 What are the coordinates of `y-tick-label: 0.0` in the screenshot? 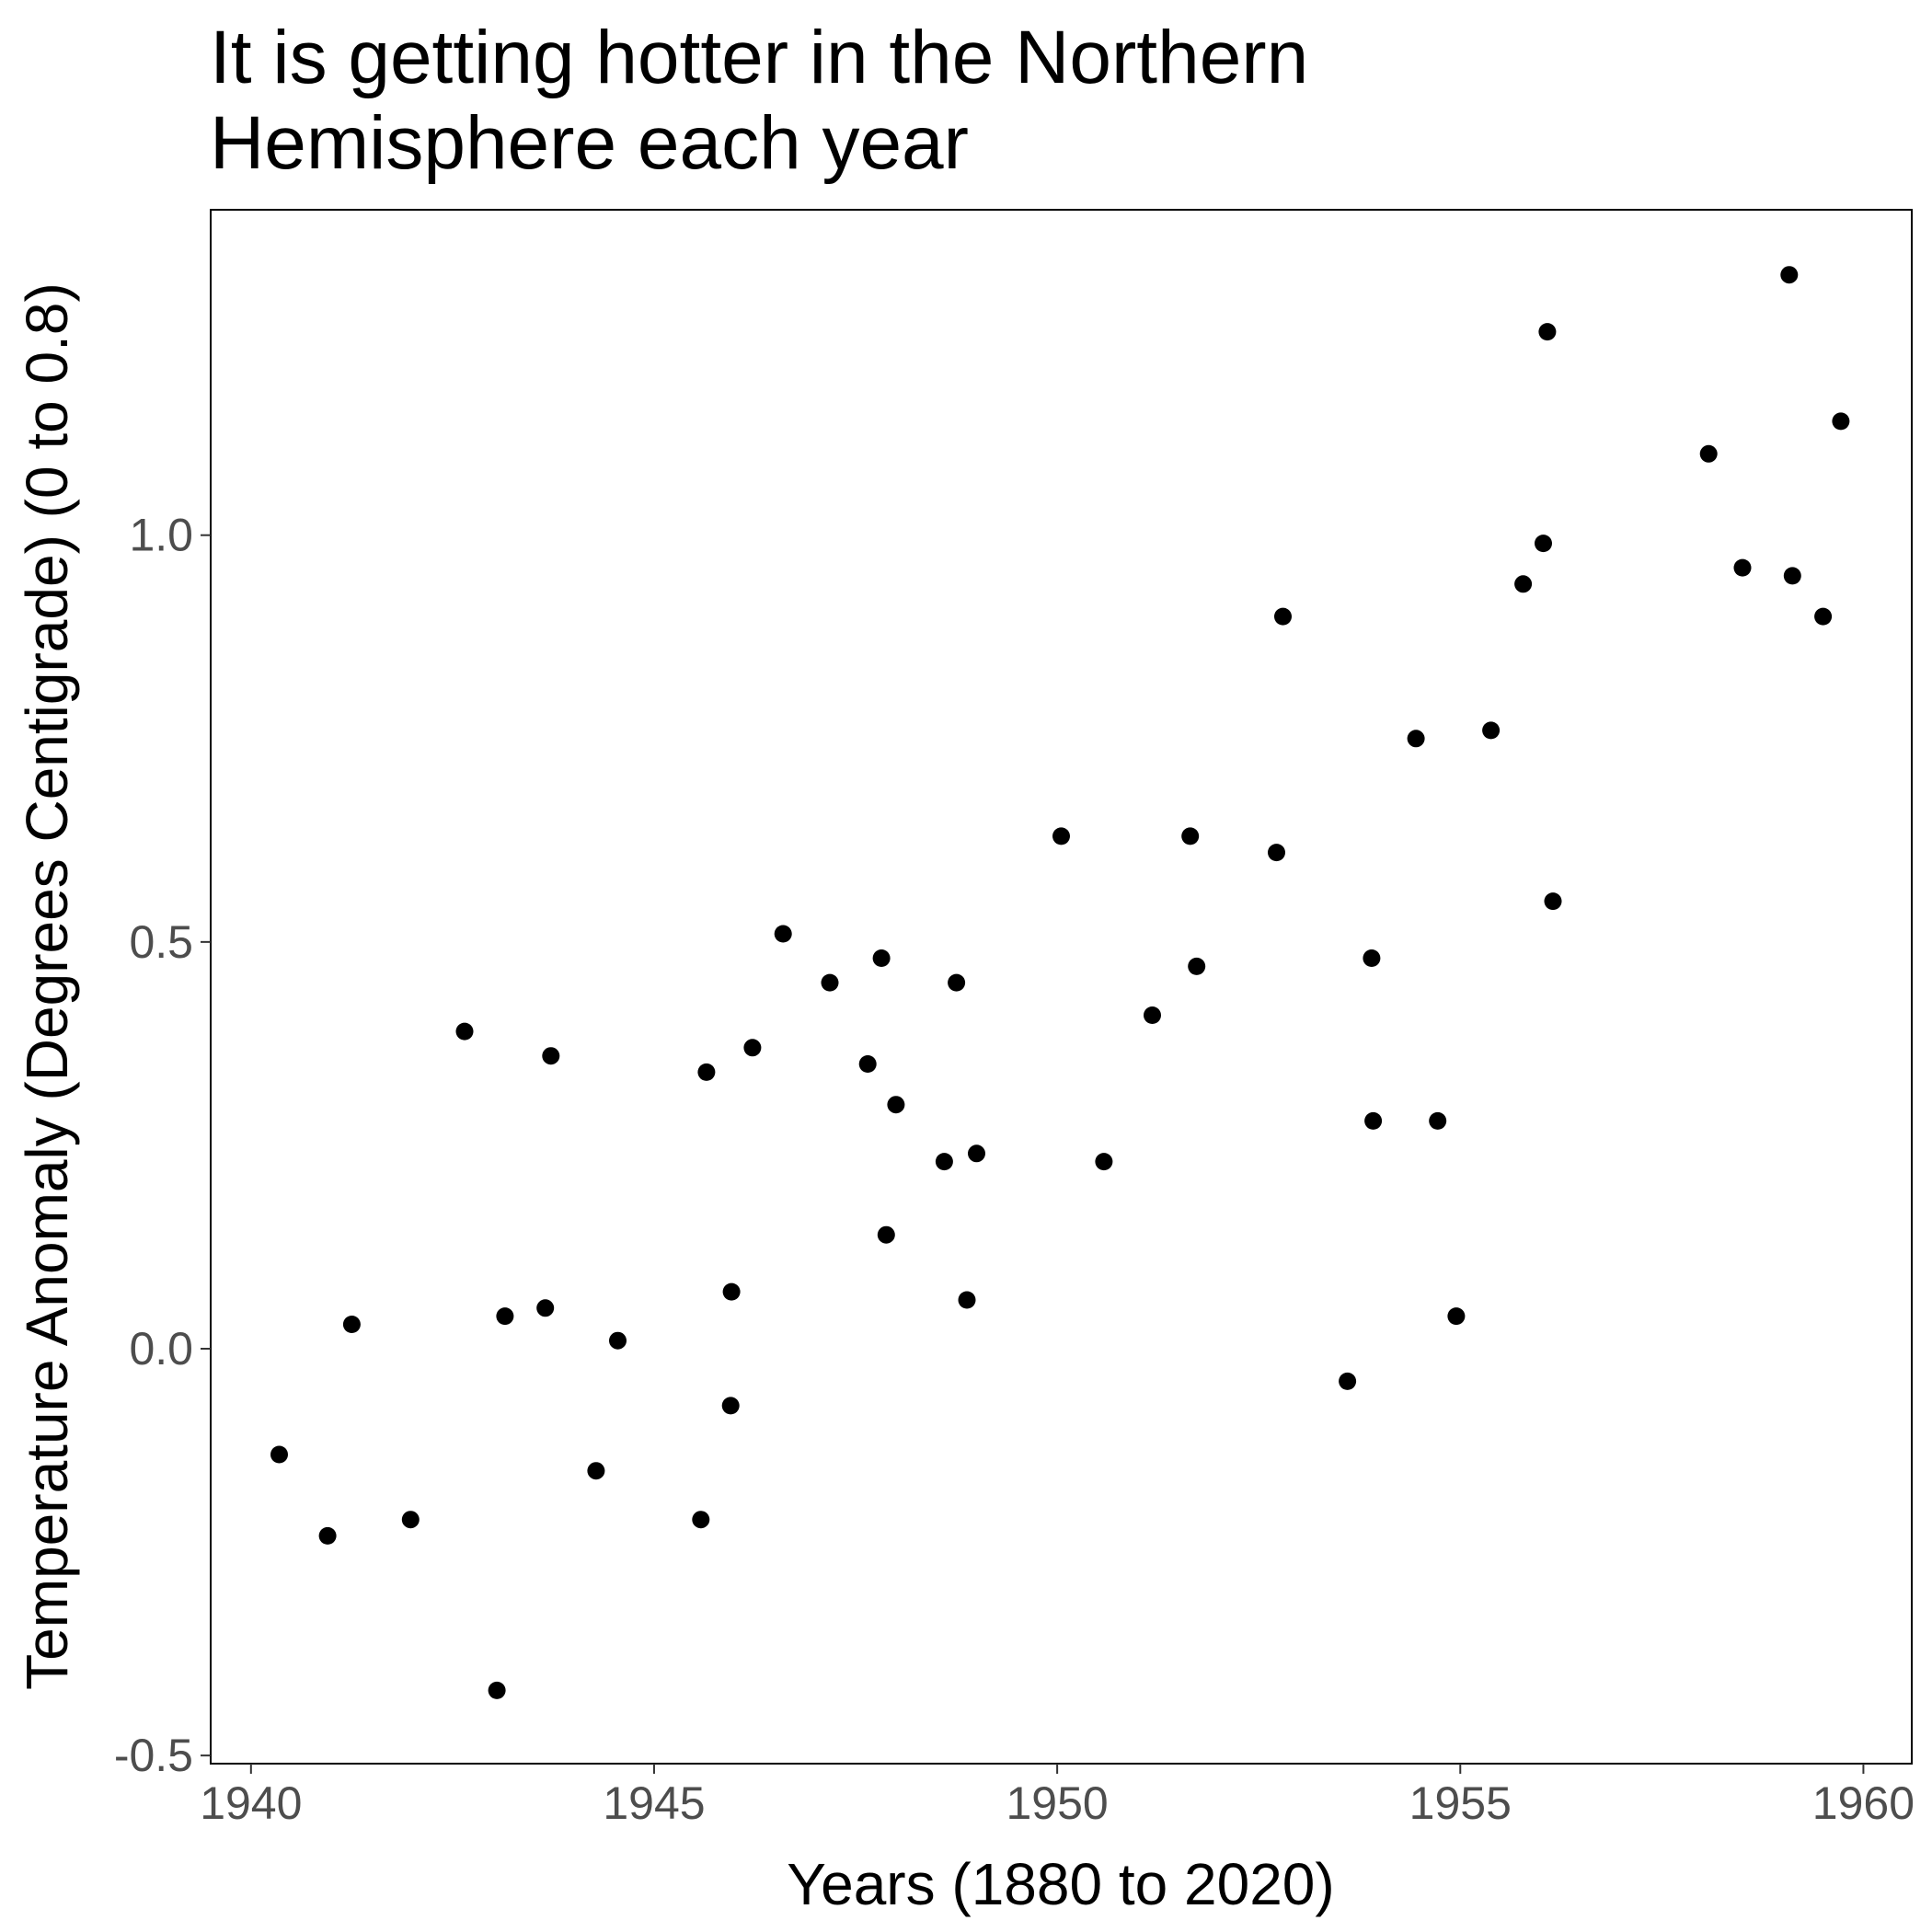 It's located at (161, 1348).